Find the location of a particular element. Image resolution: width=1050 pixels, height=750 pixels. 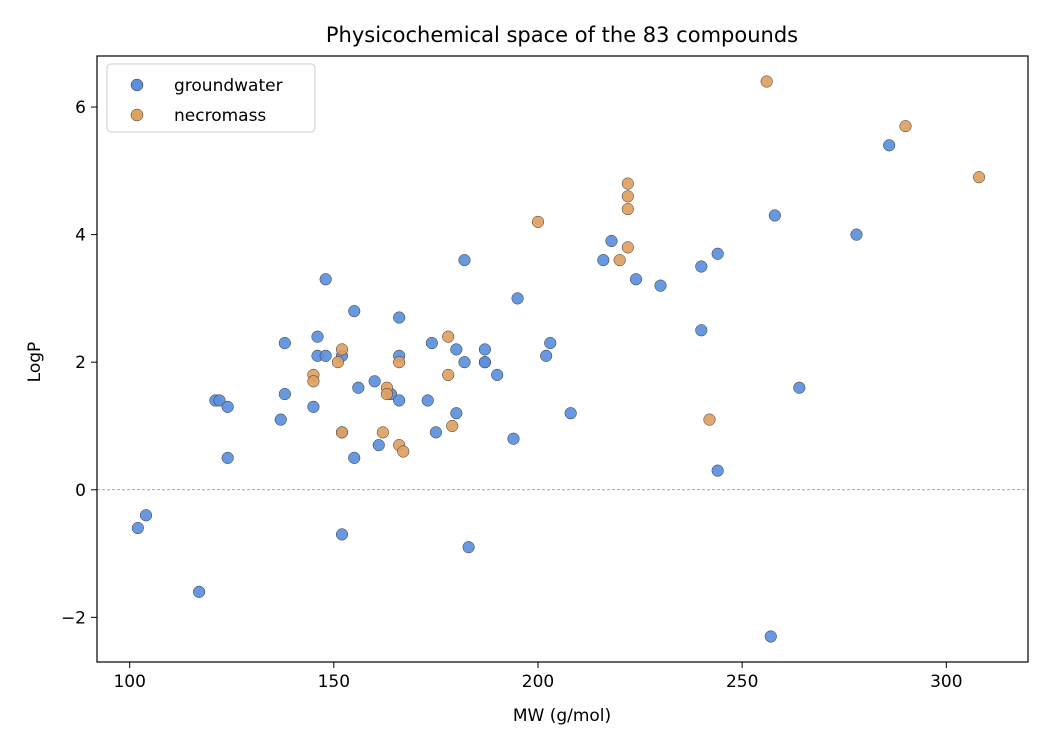

x-tick-label: 150 is located at coordinates (334, 682).